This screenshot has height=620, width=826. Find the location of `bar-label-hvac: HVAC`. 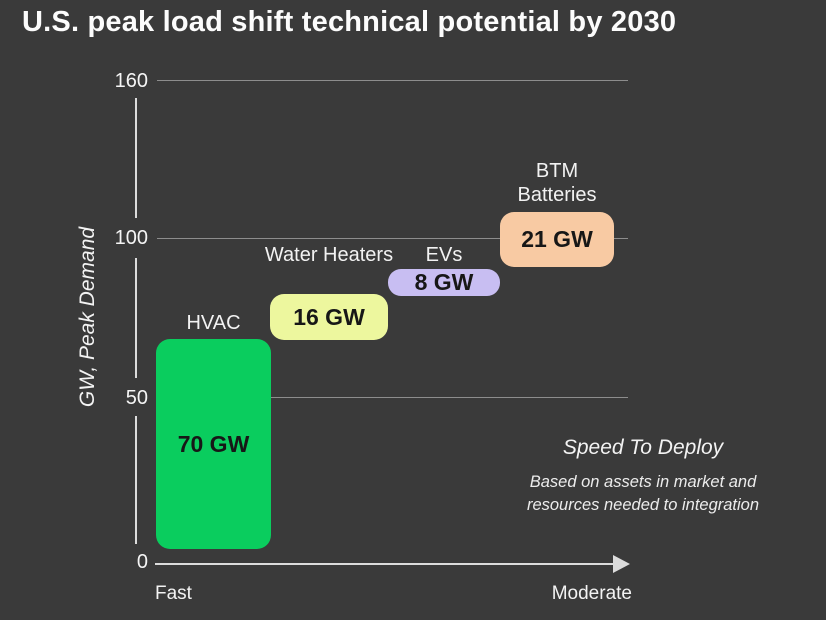

bar-label-hvac: HVAC is located at coordinates (213, 323).